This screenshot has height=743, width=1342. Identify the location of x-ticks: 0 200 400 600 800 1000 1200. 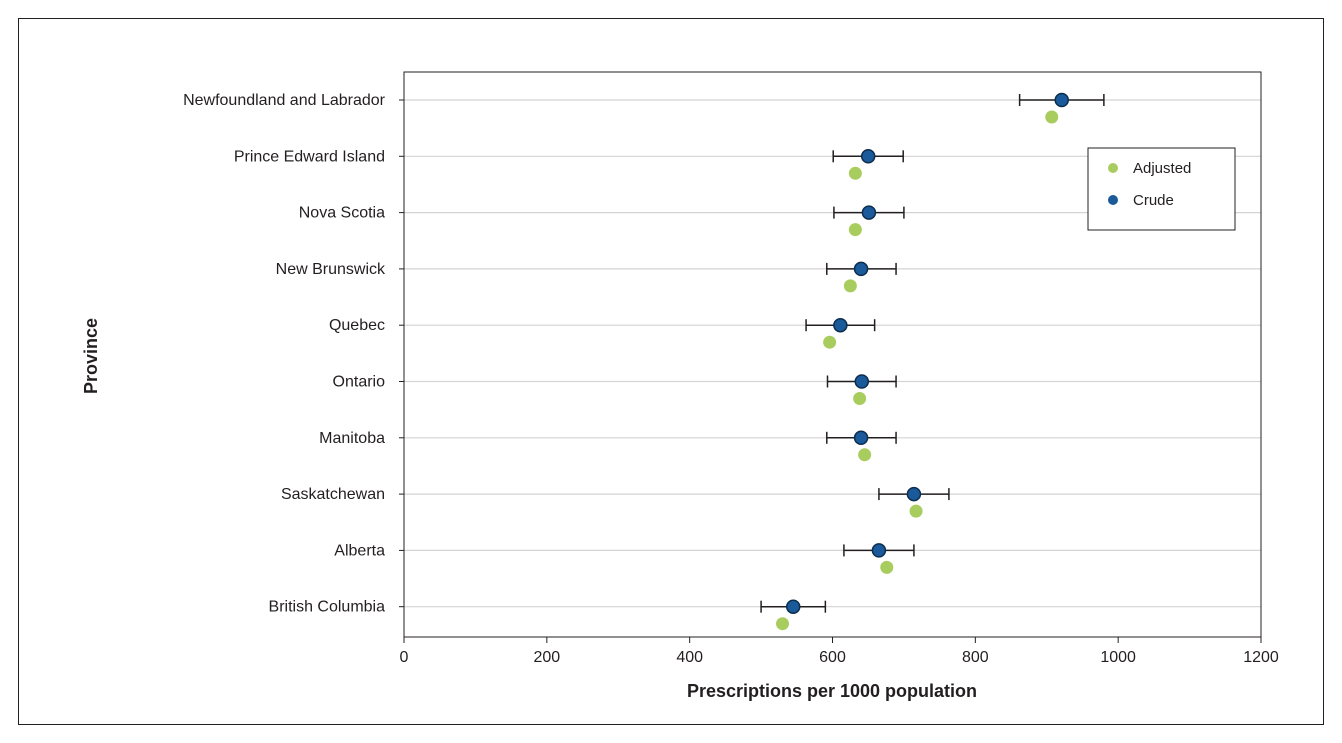
(839, 651).